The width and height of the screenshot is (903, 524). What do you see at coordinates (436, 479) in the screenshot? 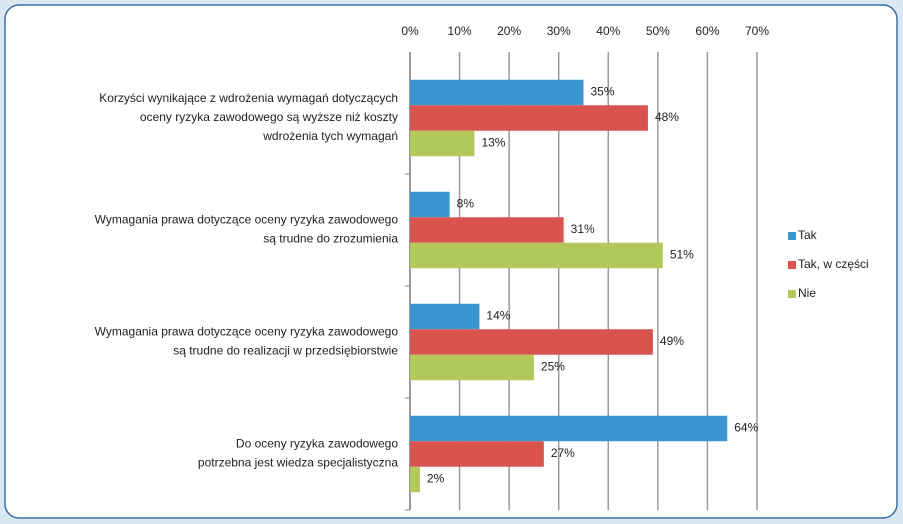
I see `value-label: 2%` at bounding box center [436, 479].